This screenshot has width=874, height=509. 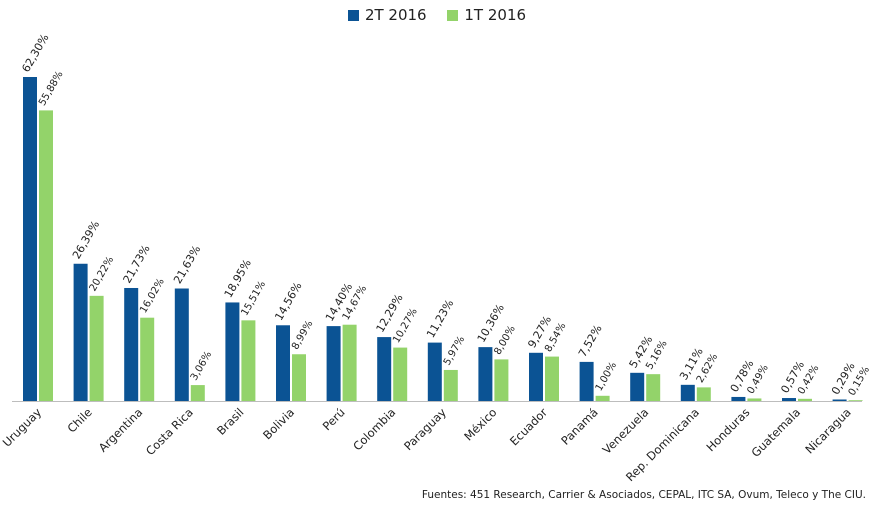 What do you see at coordinates (454, 350) in the screenshot?
I see `value-label-1t-8: 5,97%` at bounding box center [454, 350].